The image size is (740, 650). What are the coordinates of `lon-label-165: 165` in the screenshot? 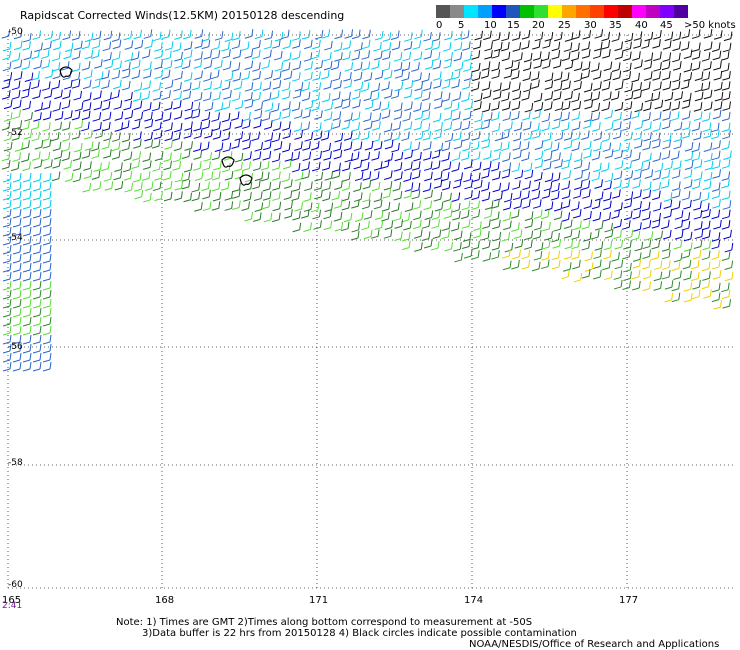 It's located at (12, 600).